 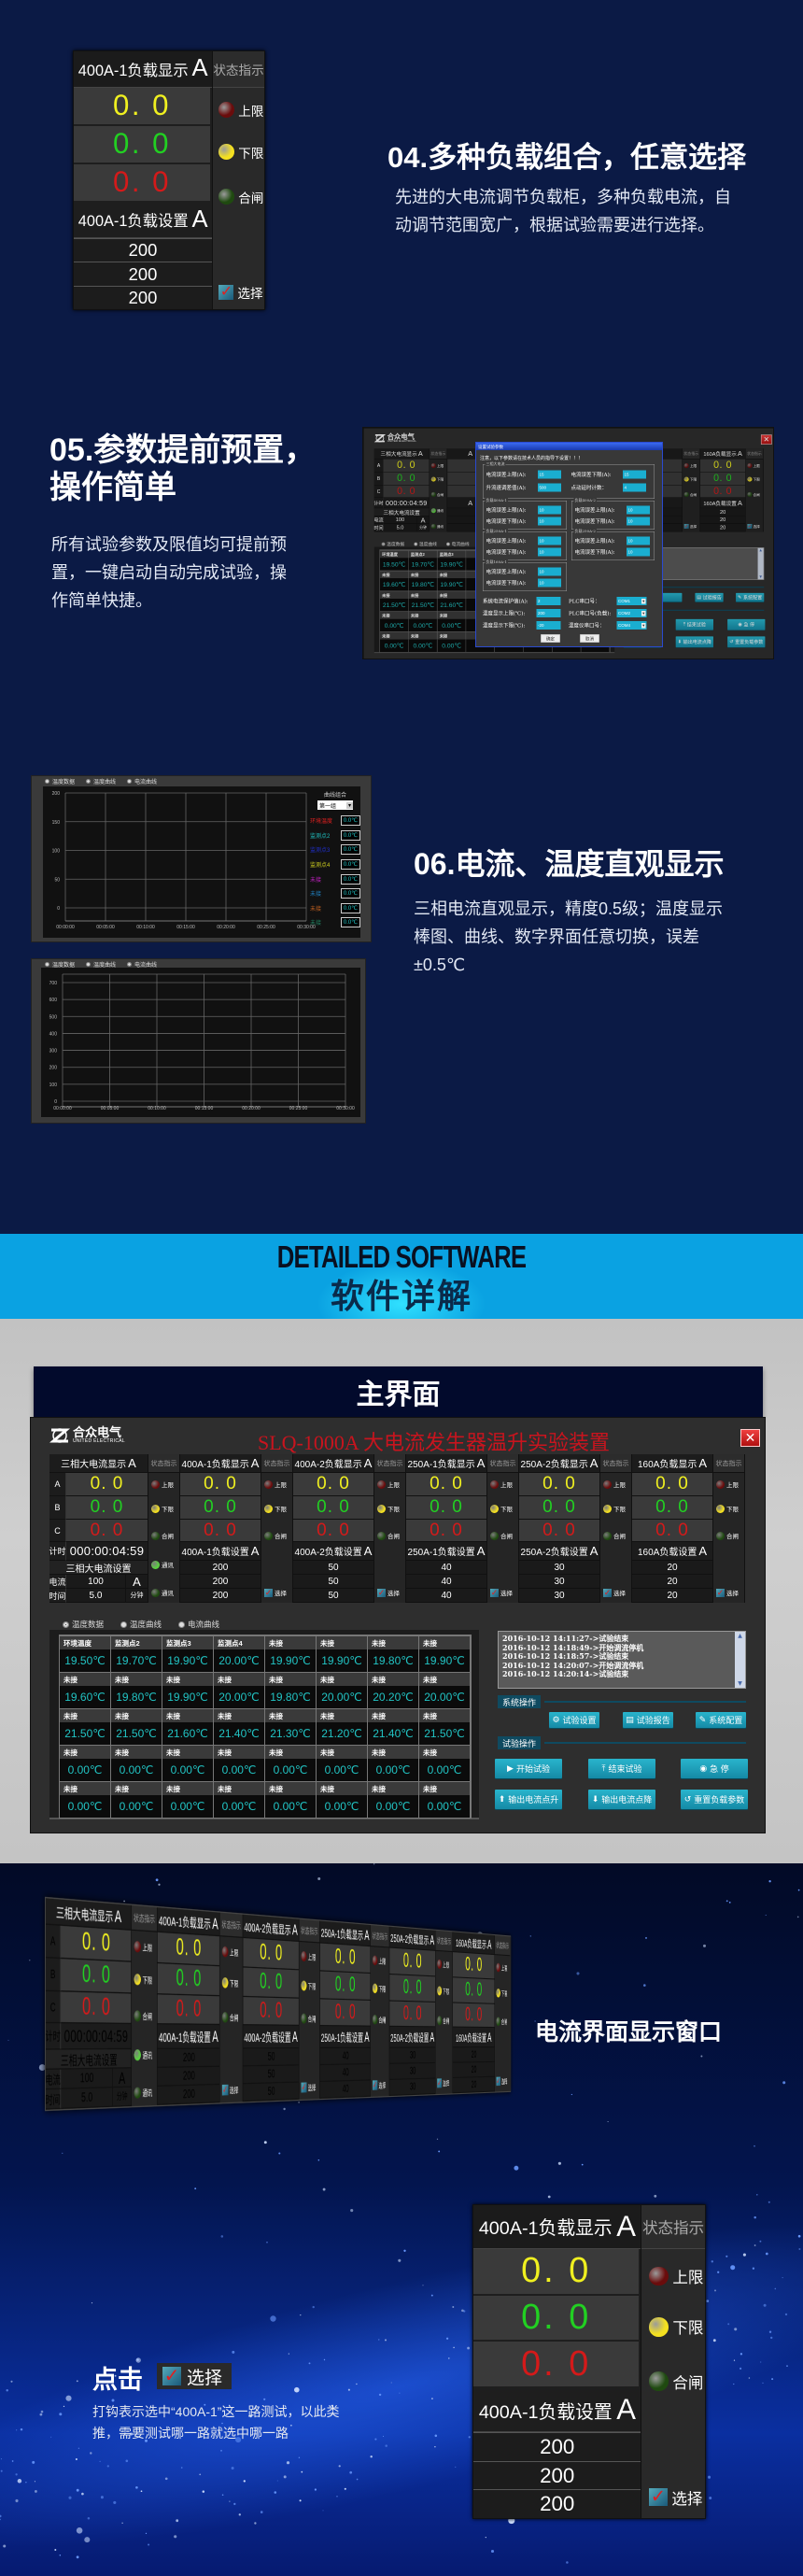 I want to click on parameter-input: 500, so click(x=549, y=487).